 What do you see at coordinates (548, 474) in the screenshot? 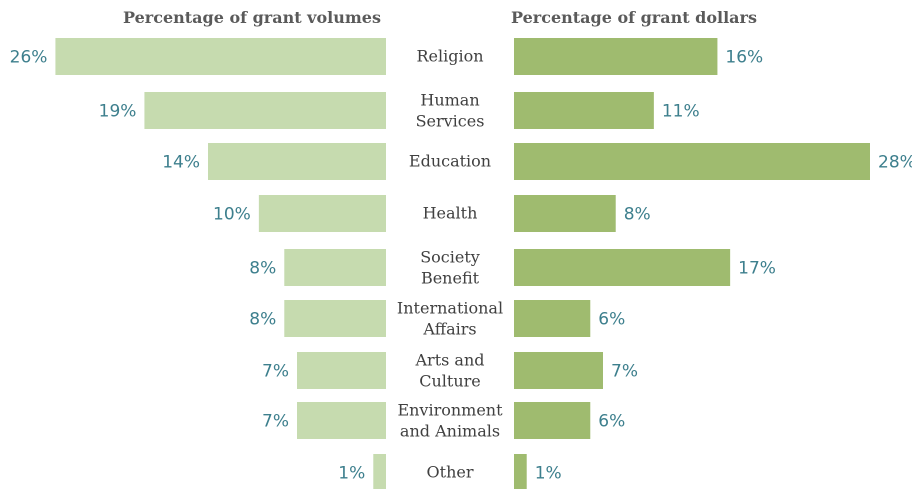
I see `dollar-value-label: 1%` at bounding box center [548, 474].